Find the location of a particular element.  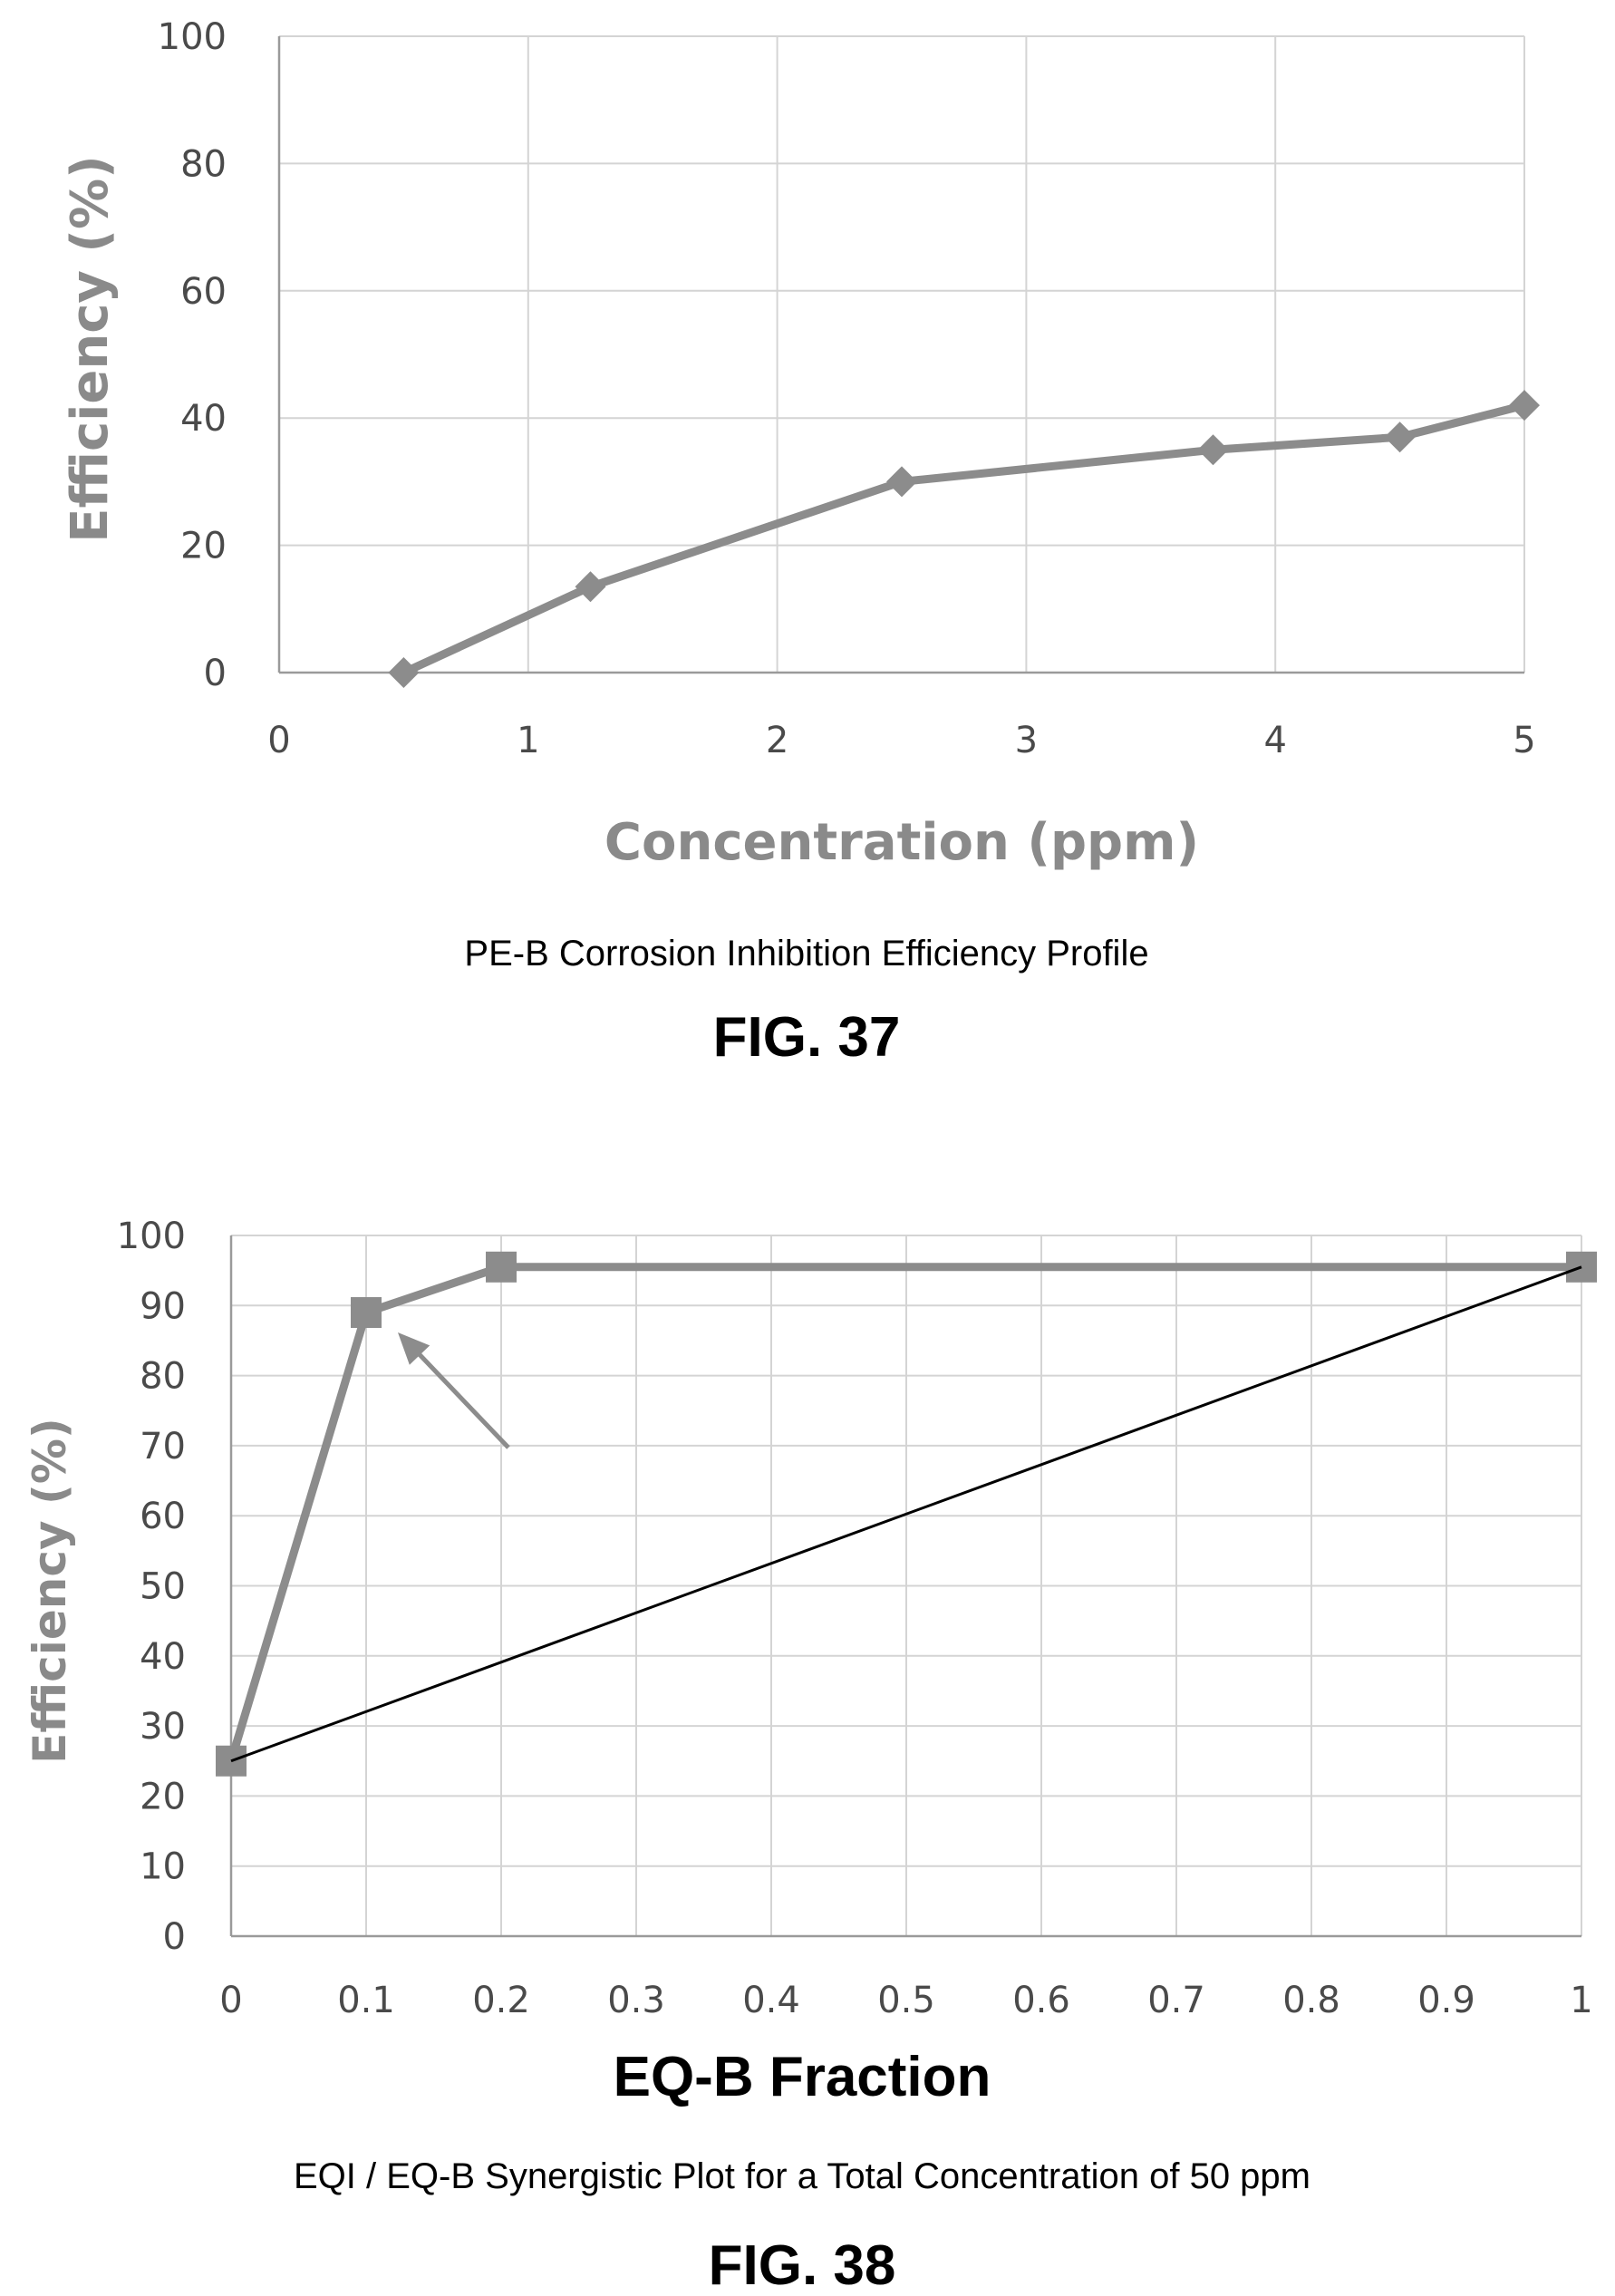

series-line is located at coordinates (964, 539).